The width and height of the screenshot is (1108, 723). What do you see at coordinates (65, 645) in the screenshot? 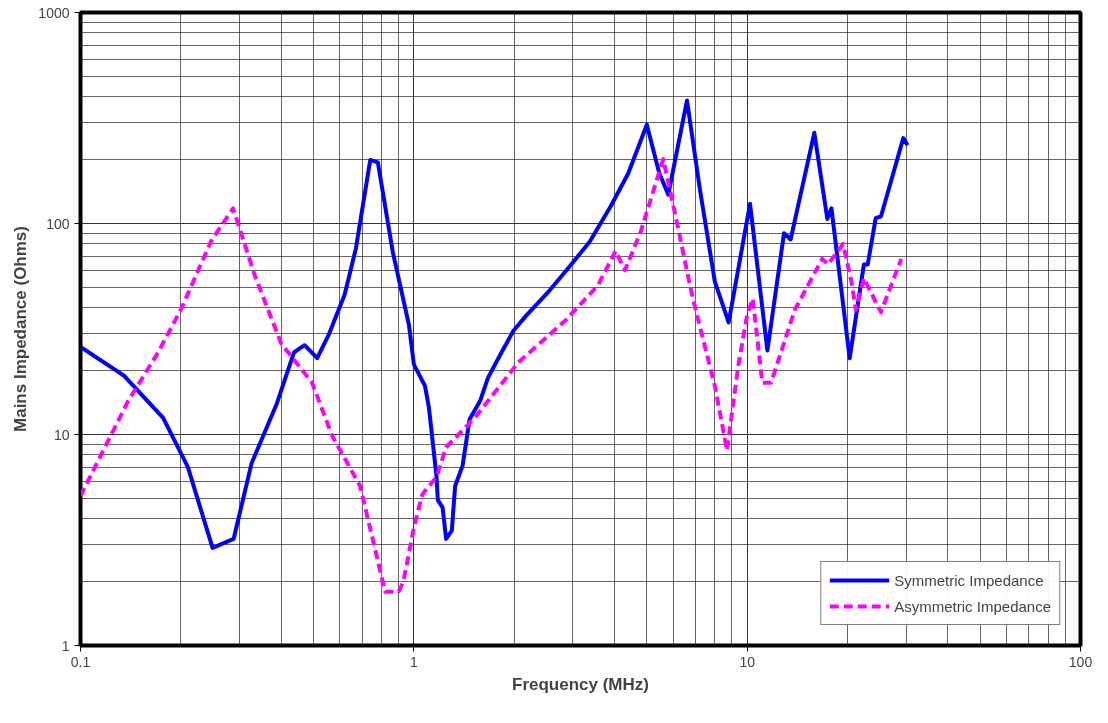
I see `y-tick-label: 1` at bounding box center [65, 645].